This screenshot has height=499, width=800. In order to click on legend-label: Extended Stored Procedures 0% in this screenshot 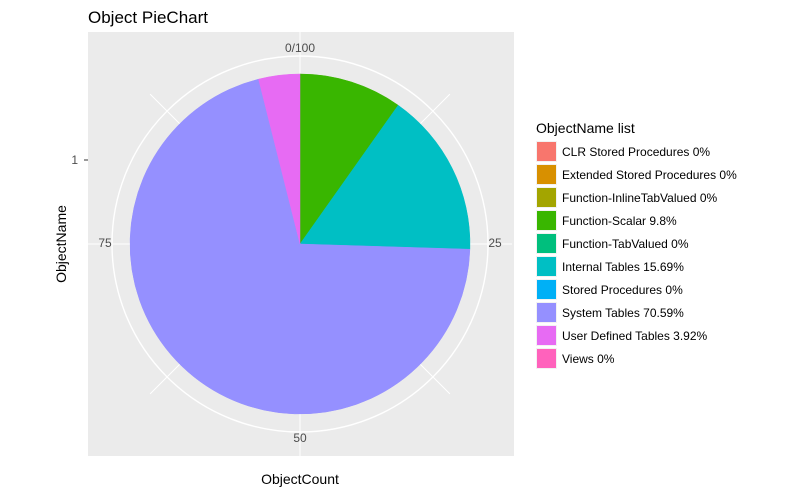, I will do `click(649, 175)`.